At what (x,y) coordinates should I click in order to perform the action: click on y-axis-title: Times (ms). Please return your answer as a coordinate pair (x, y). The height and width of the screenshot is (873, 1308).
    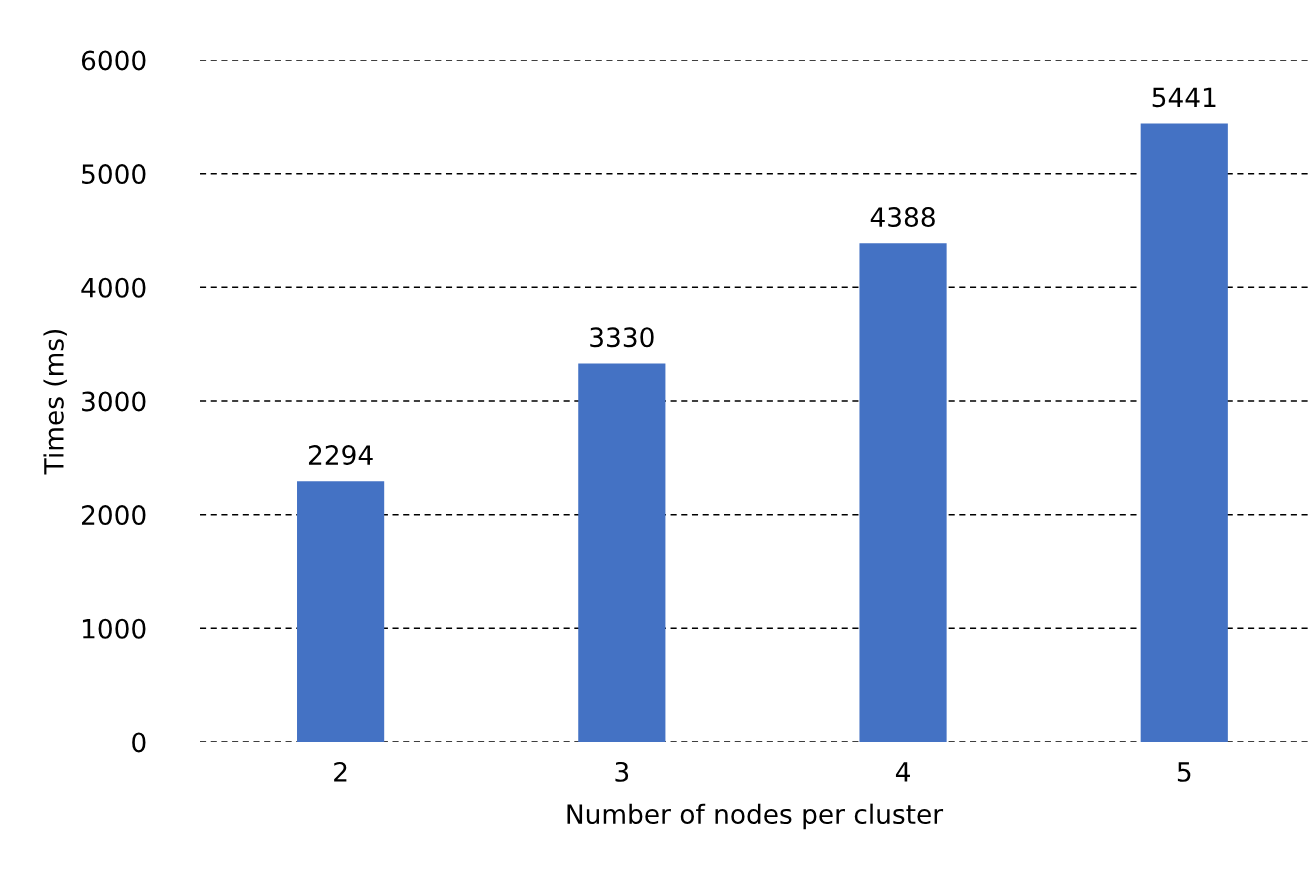
    Looking at the image, I should click on (55, 402).